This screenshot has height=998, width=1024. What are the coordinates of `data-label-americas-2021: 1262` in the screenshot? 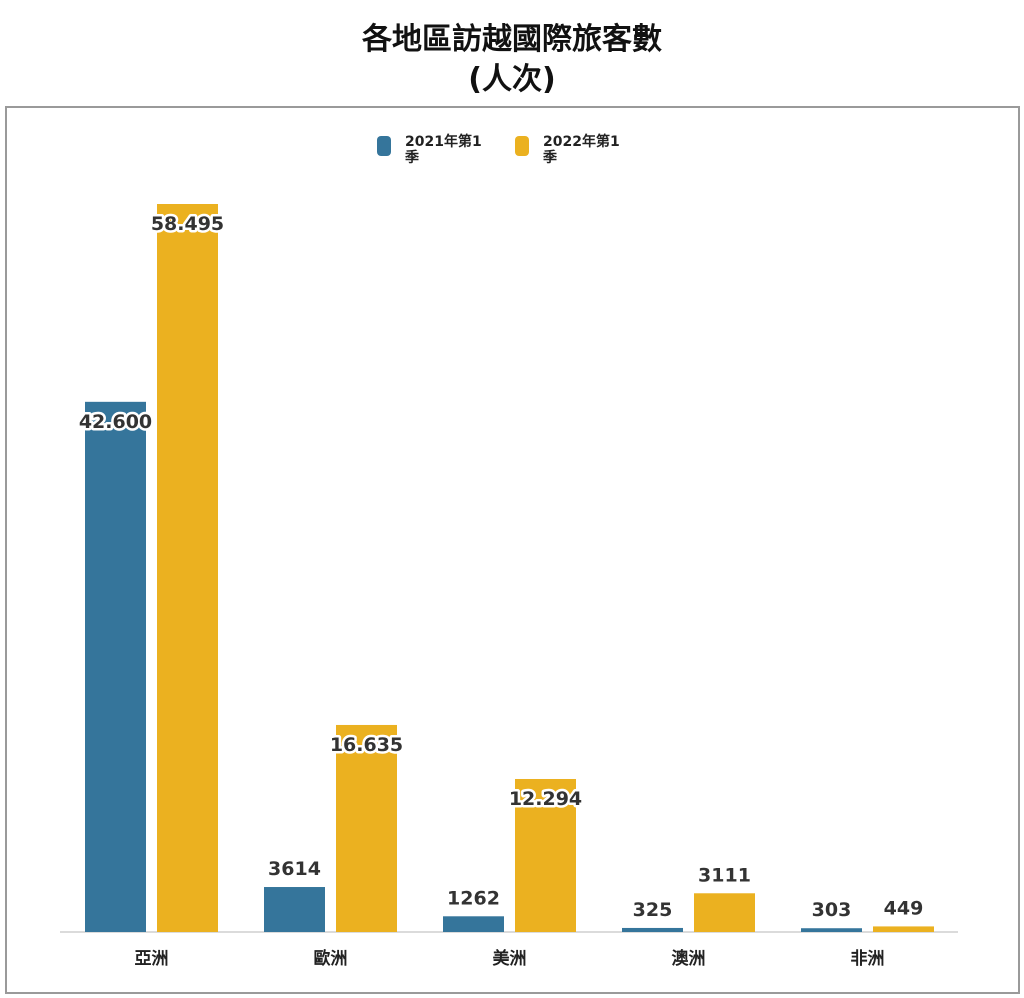 It's located at (473, 898).